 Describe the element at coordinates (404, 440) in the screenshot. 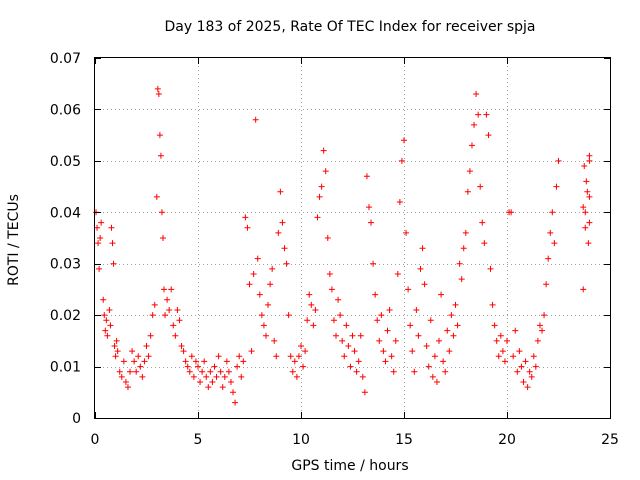

I see `x-tick-label: 15` at that location.